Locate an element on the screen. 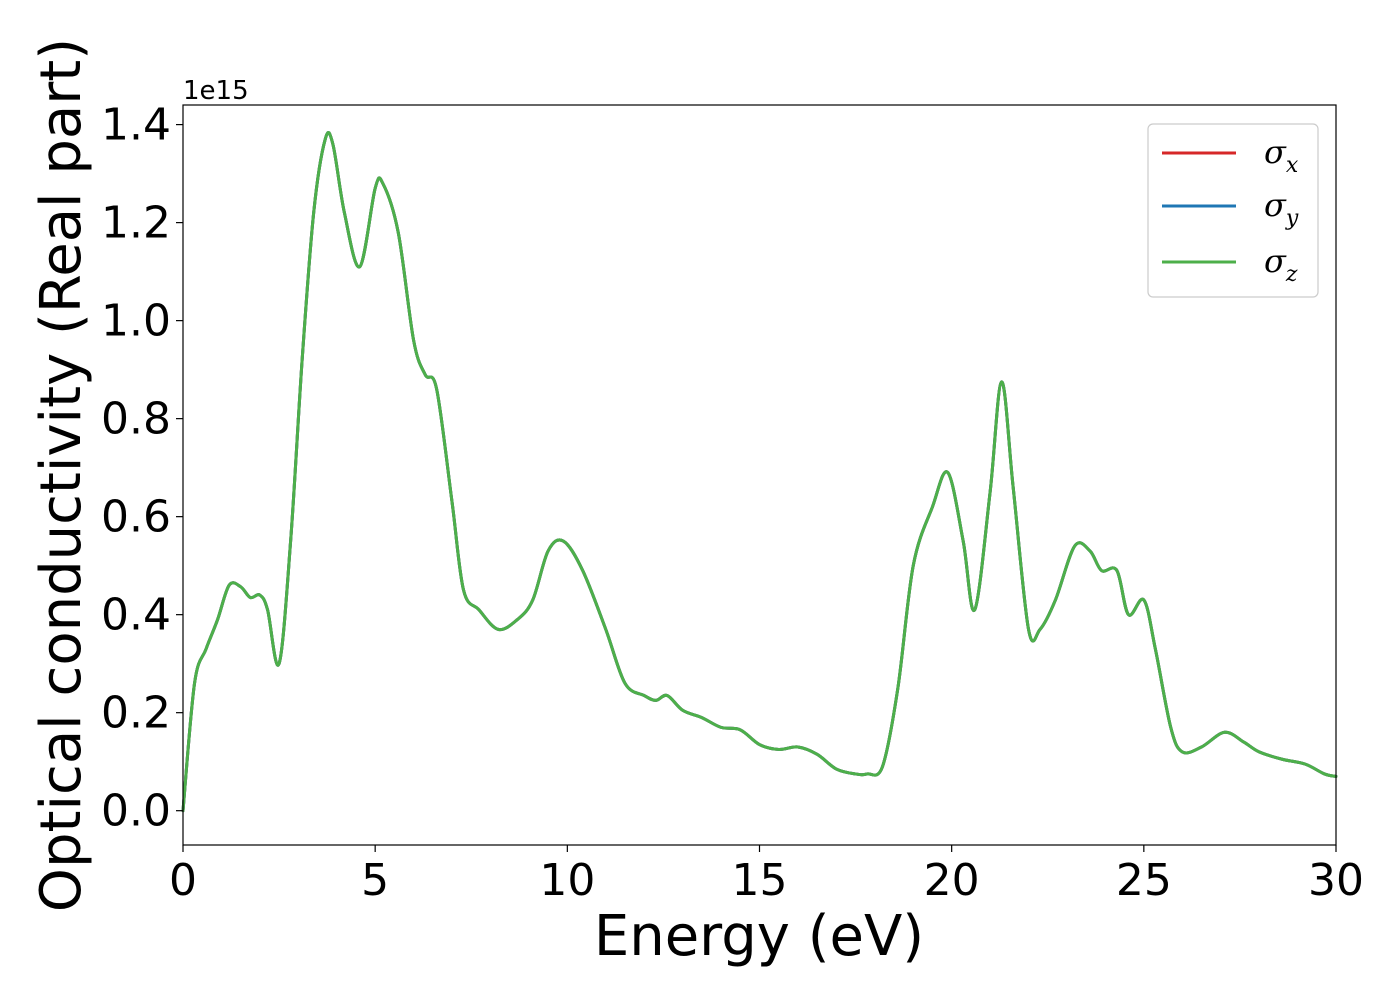 The image size is (1400, 1000). y-axis-ticks: 0.0 0.2 0.4 0.6 0.8 1.0 1.2 1.4 is located at coordinates (142, 468).